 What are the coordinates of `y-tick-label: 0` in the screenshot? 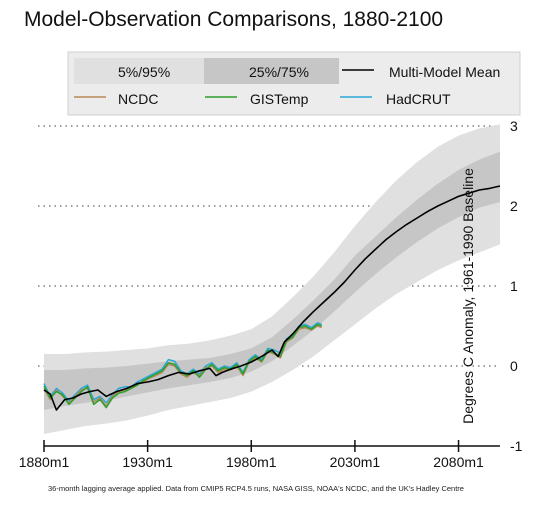 It's located at (514, 366).